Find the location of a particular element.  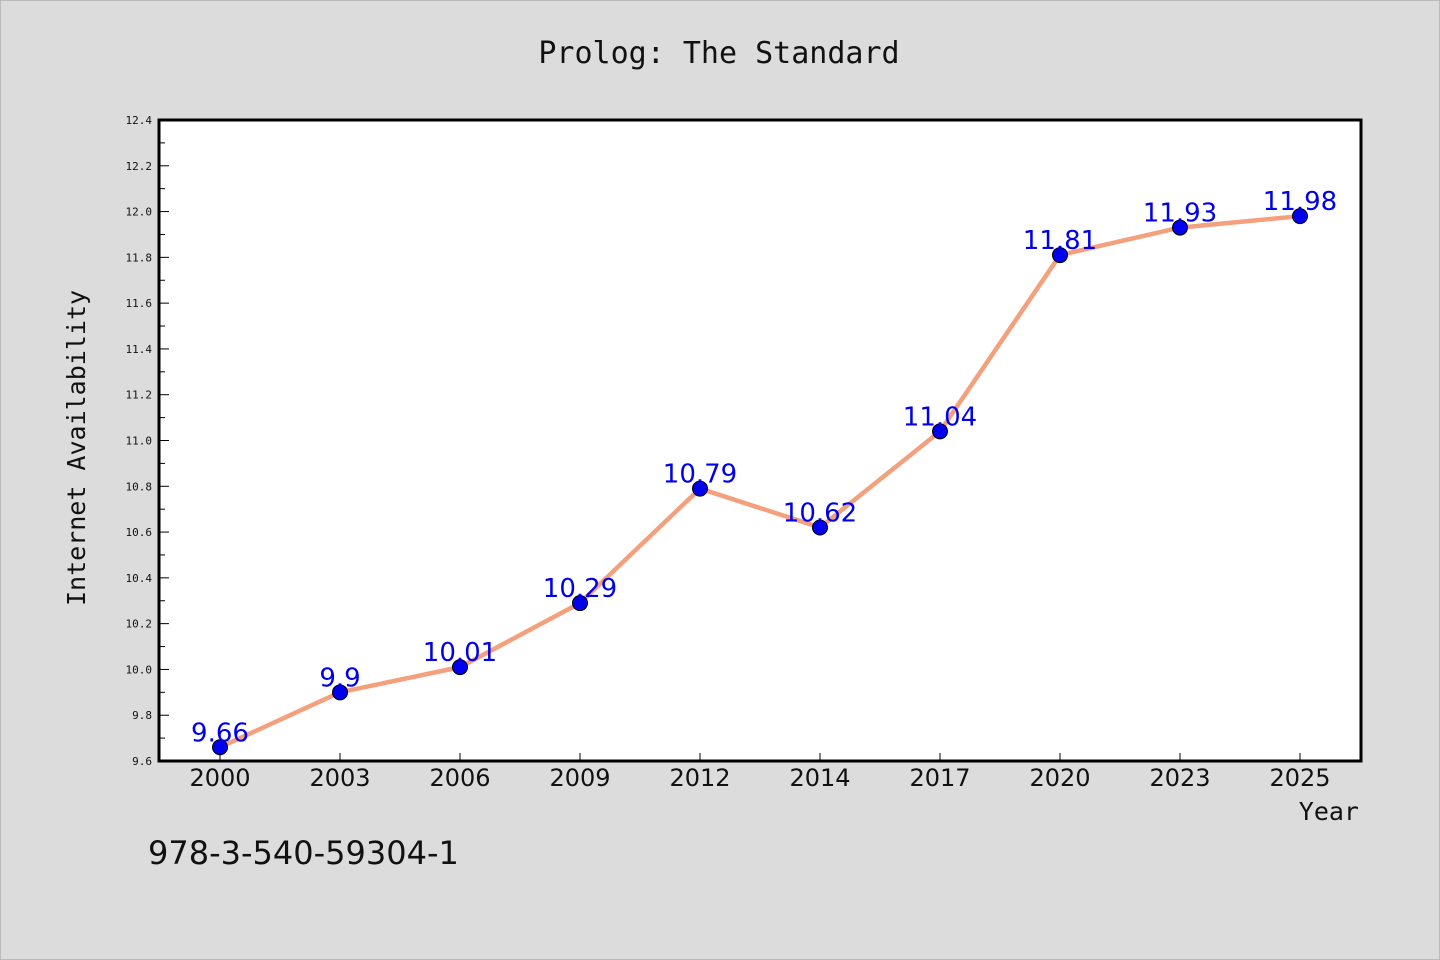

data-label: 9.66 is located at coordinates (220, 733).